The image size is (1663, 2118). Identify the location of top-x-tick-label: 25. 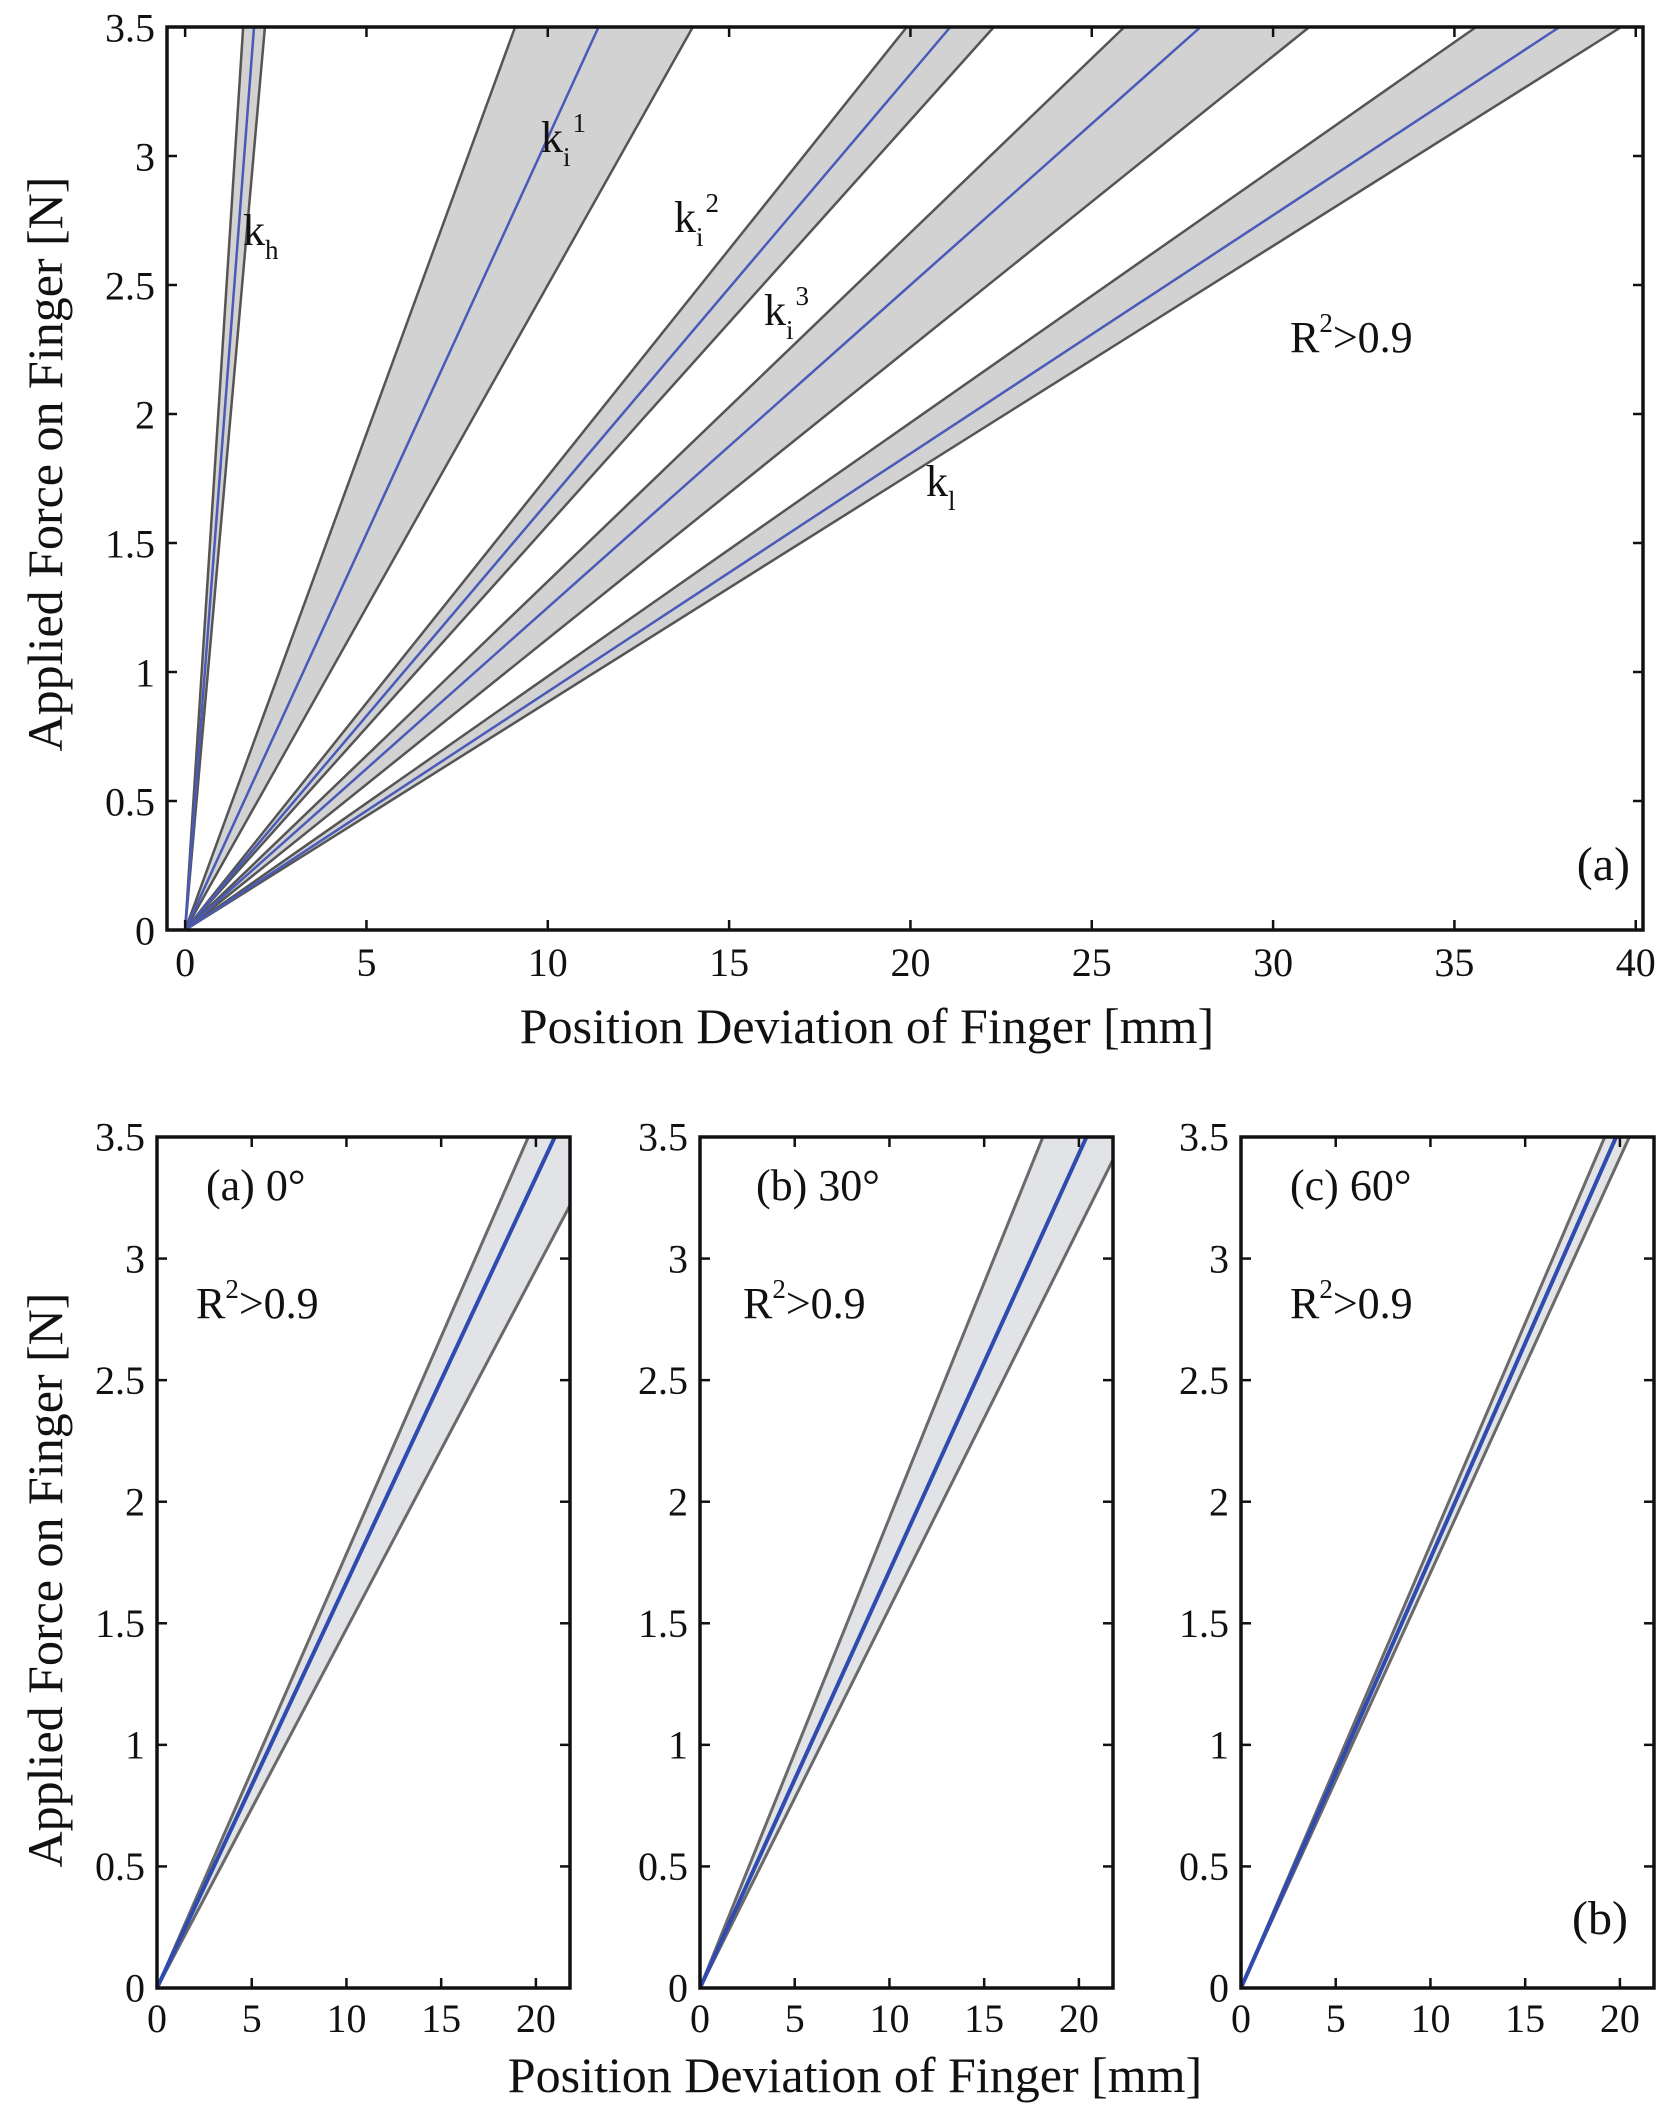
(1092, 962).